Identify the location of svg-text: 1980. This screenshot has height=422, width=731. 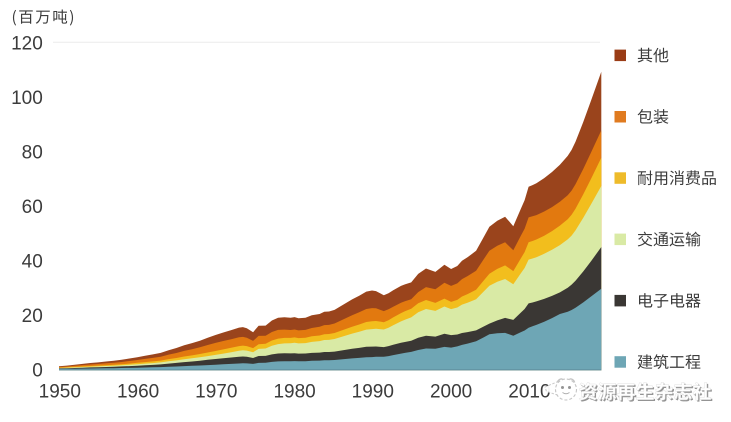
(294, 392).